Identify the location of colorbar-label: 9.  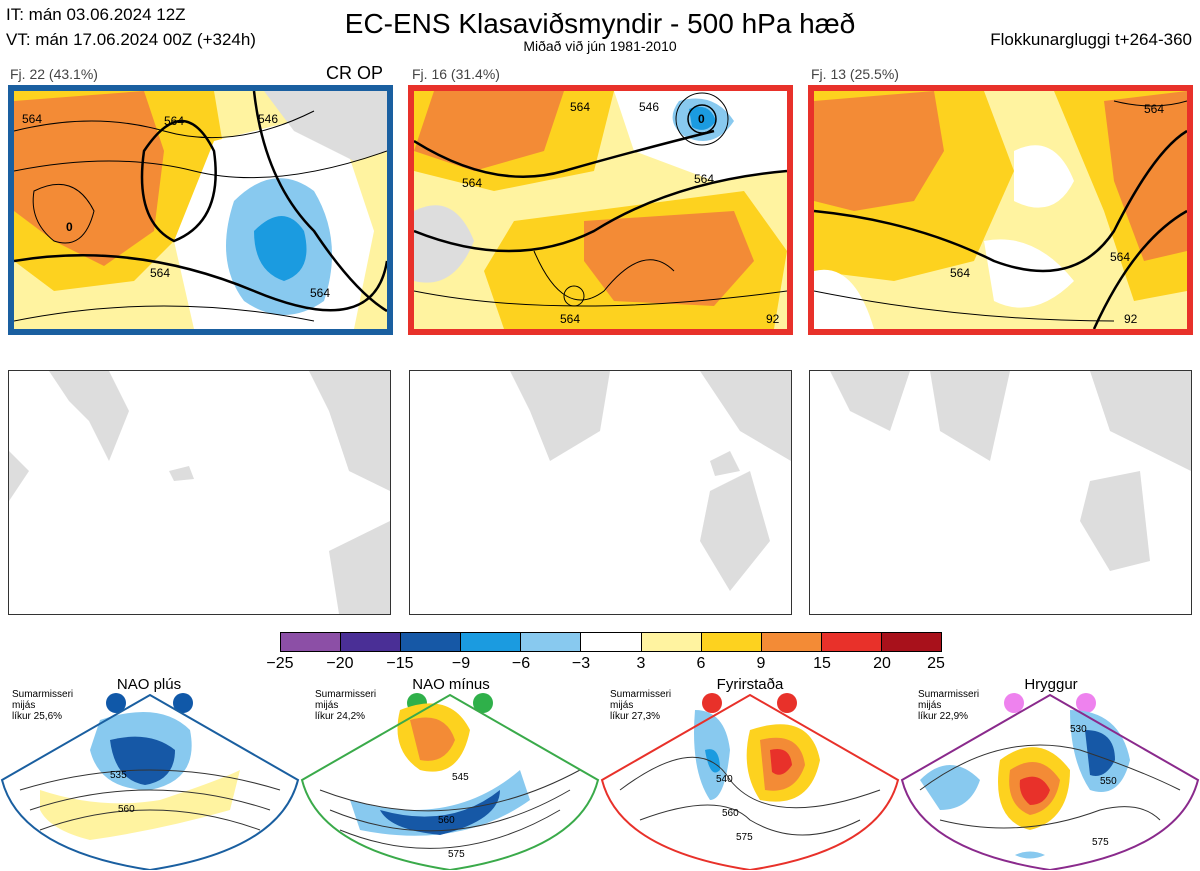
(761, 663).